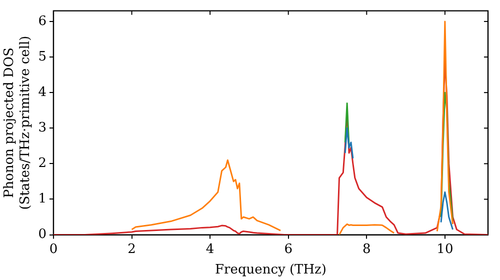 This screenshot has width=500, height=280. What do you see at coordinates (288, 249) in the screenshot?
I see `x-tick-label: 6` at bounding box center [288, 249].